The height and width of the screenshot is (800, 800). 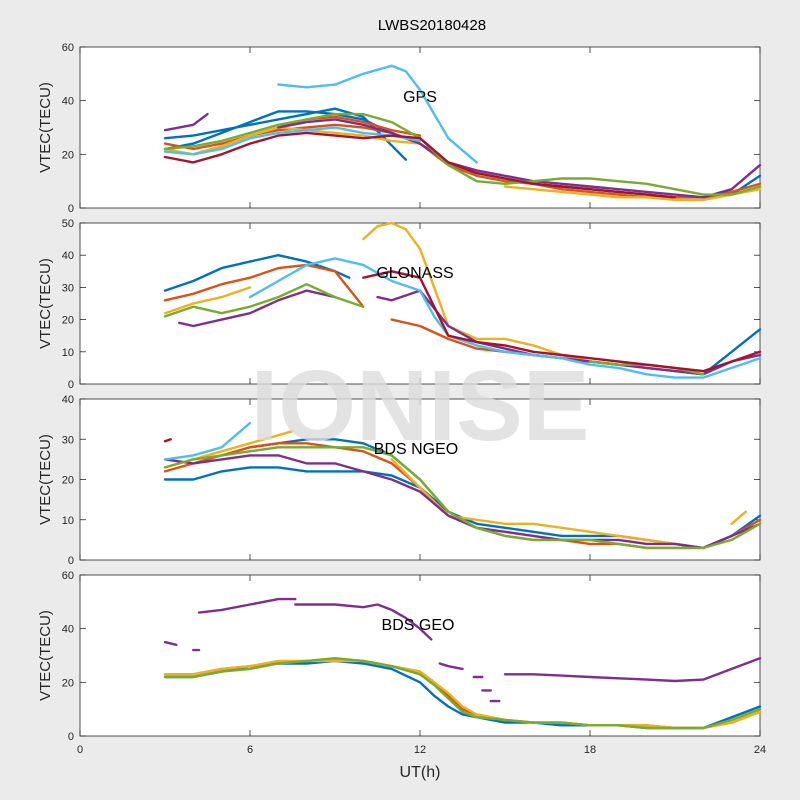 What do you see at coordinates (420, 406) in the screenshot?
I see `watermark: IONISE` at bounding box center [420, 406].